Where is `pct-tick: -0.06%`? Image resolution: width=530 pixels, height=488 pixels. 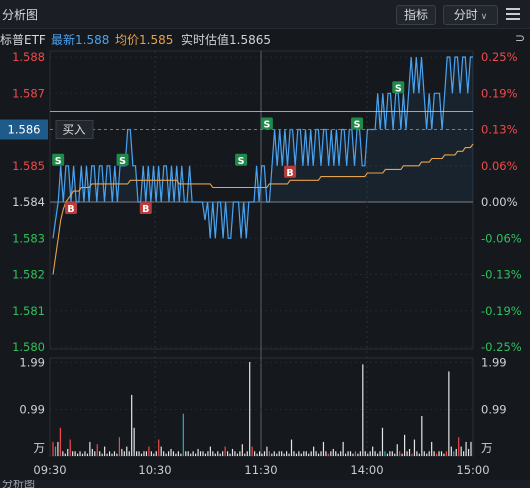 pct-tick: -0.06% is located at coordinates (501, 238).